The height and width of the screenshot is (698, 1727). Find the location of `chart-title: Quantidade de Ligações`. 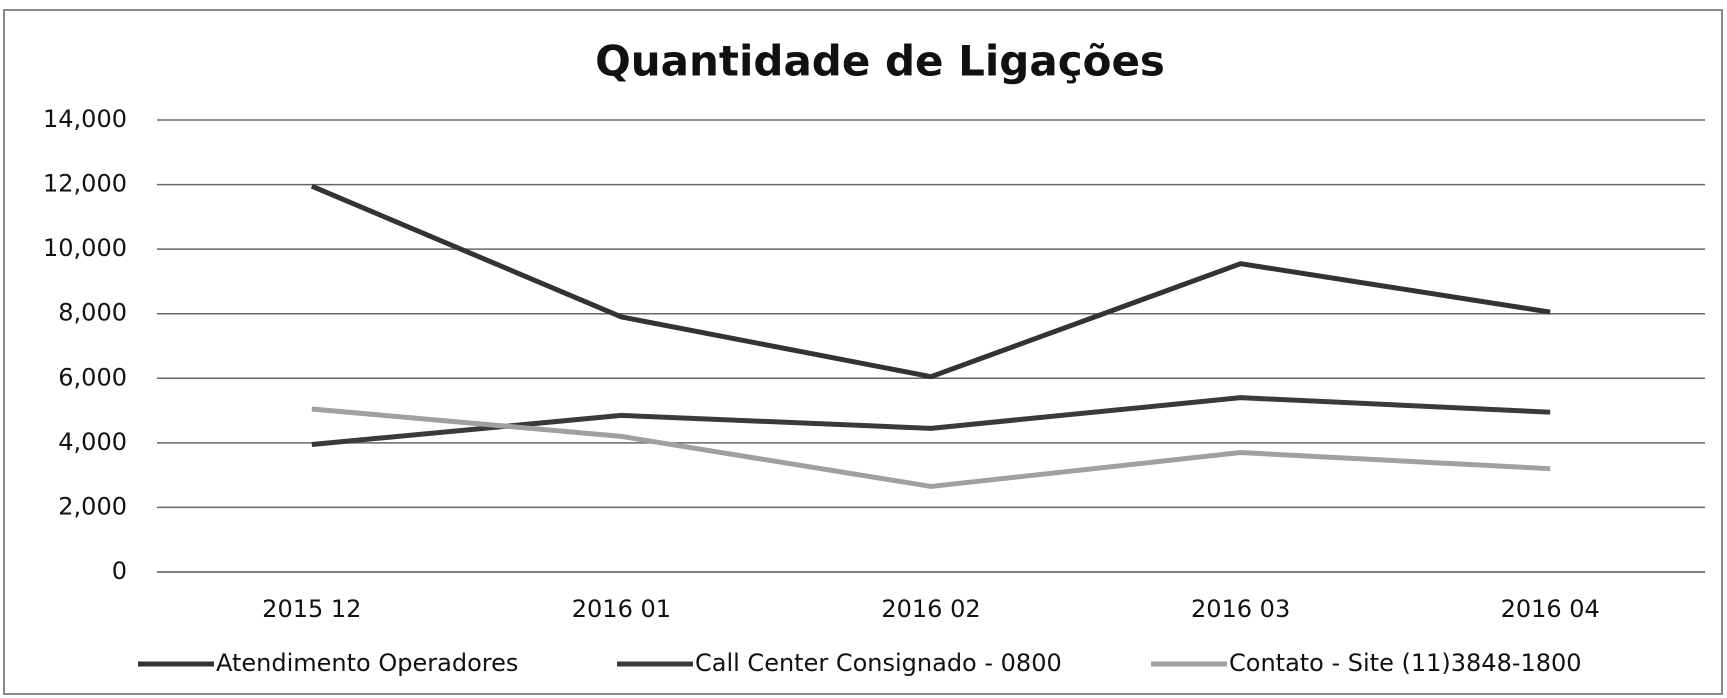

chart-title: Quantidade de Ligações is located at coordinates (880, 61).